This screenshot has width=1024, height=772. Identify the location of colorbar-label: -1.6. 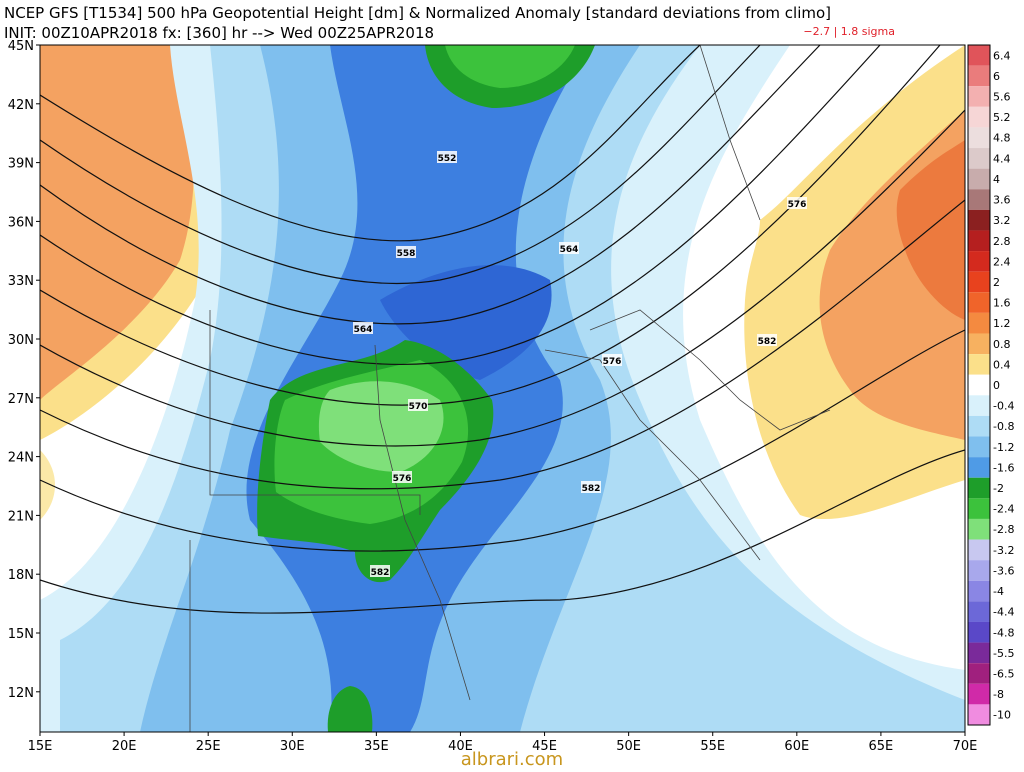
(1003, 467).